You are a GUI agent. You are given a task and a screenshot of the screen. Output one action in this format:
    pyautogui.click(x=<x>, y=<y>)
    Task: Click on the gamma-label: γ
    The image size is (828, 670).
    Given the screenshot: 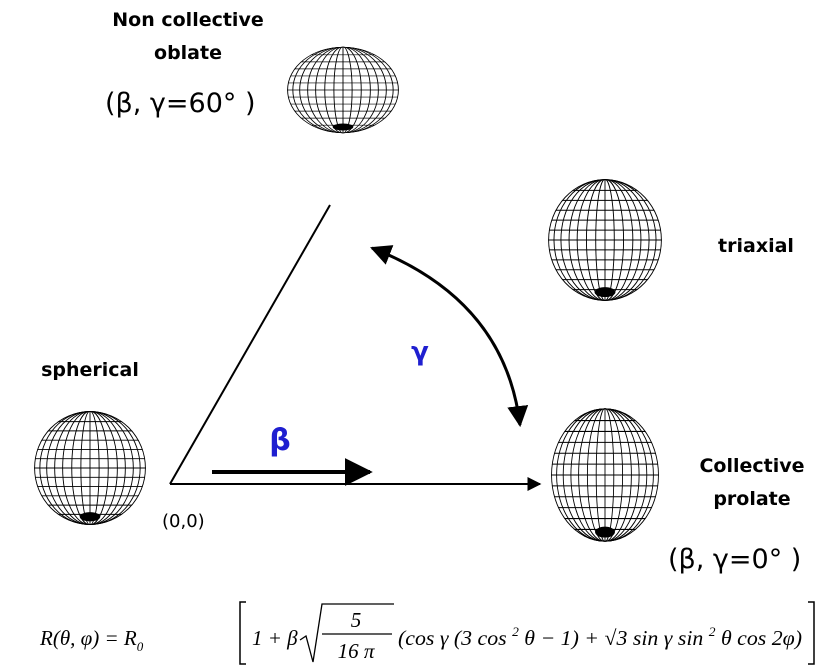 What is the action you would take?
    pyautogui.click(x=420, y=352)
    